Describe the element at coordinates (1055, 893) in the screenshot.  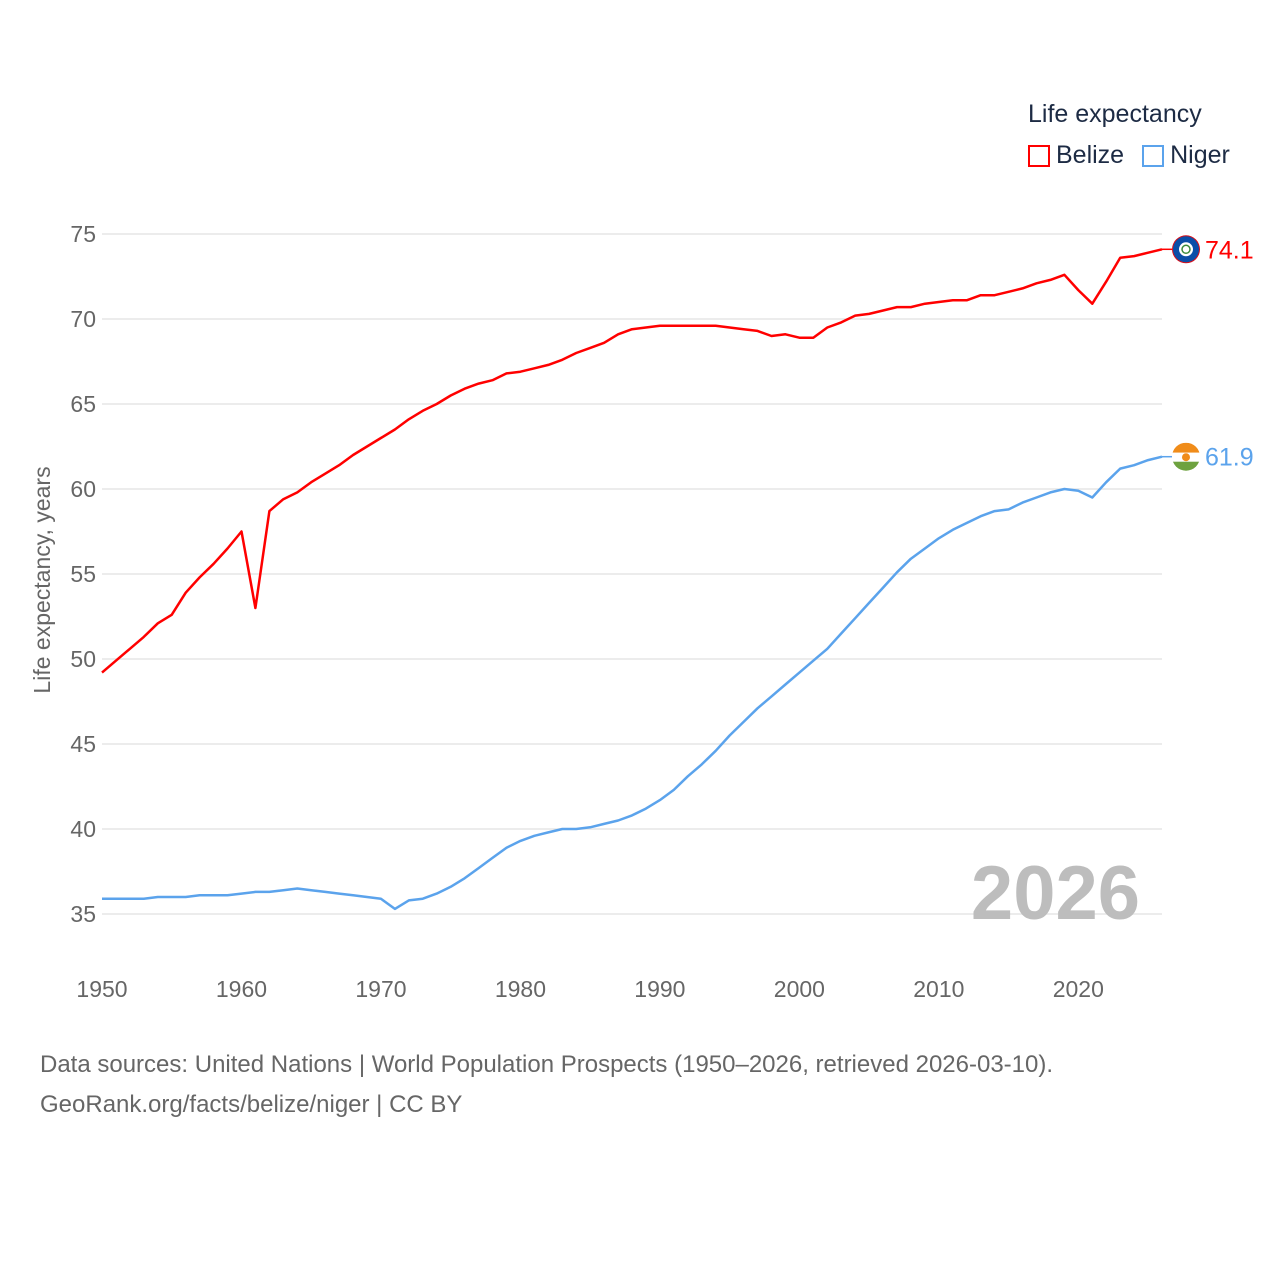
I see `year-watermark: 2026` at that location.